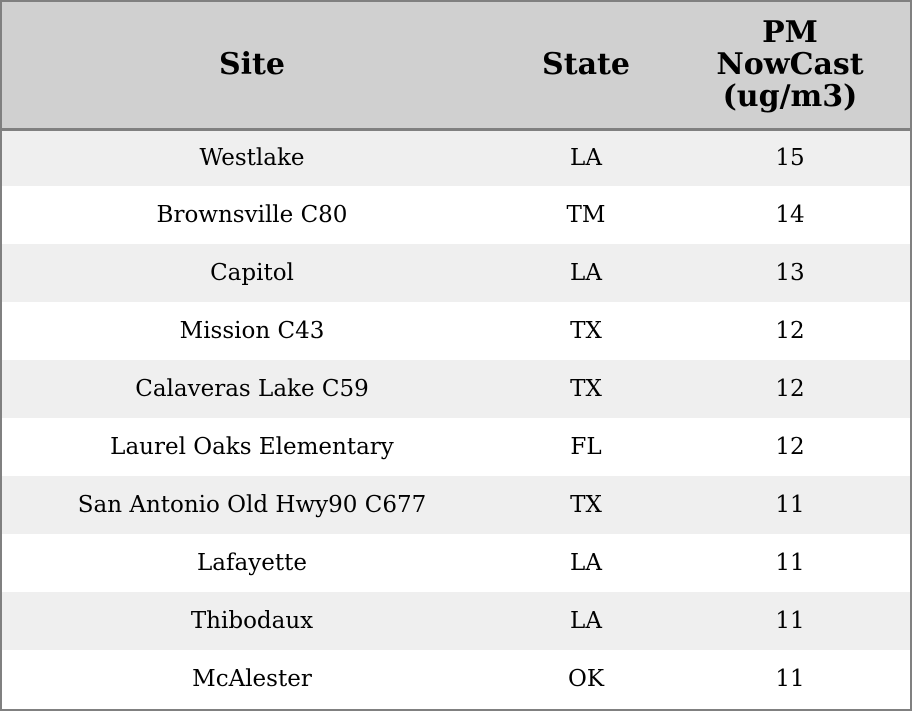 The width and height of the screenshot is (912, 711). Describe the element at coordinates (456, 389) in the screenshot. I see `table-row: Calaveras Lake C59 TX 12` at that location.